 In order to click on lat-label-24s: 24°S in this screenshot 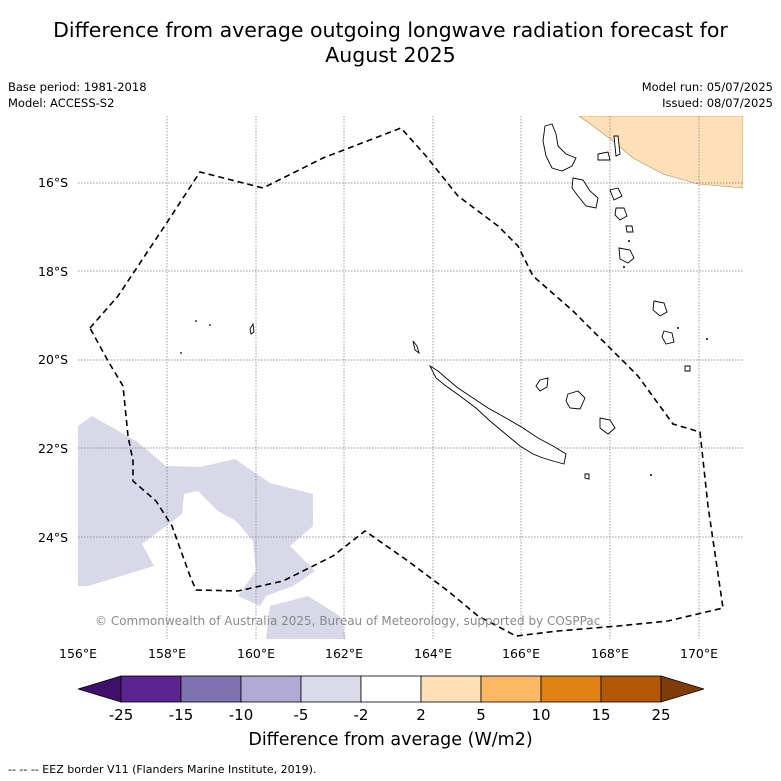, I will do `click(53, 537)`.